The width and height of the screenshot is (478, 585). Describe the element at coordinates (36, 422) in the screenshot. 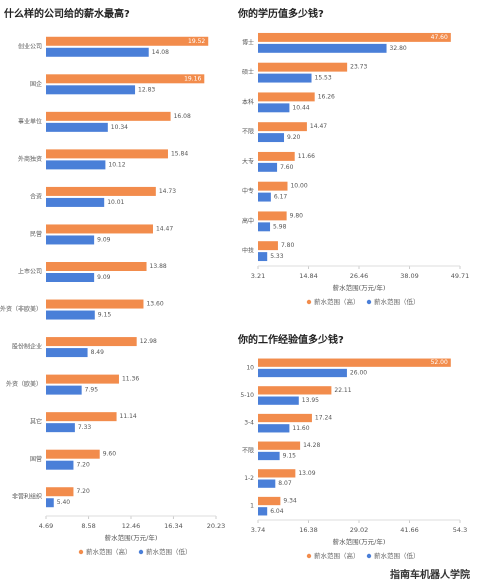

I see `category-label: 其它` at that location.